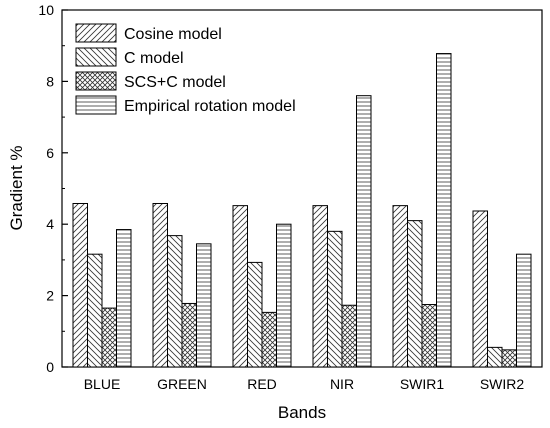  What do you see at coordinates (182, 384) in the screenshot?
I see `x-tick-label: GREEN` at bounding box center [182, 384].